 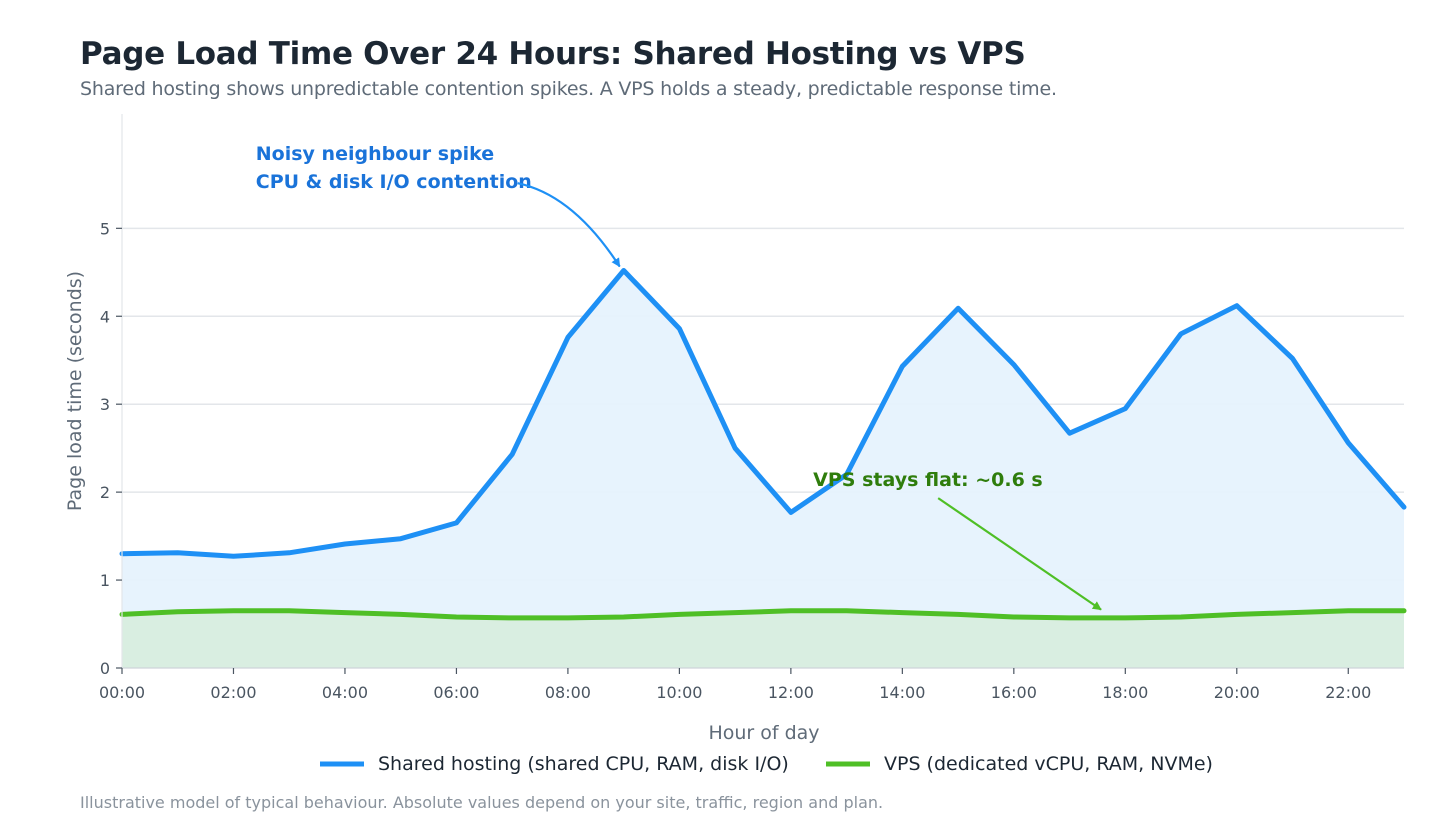 What do you see at coordinates (791, 692) in the screenshot?
I see `x-tick-label-12: 12:00` at bounding box center [791, 692].